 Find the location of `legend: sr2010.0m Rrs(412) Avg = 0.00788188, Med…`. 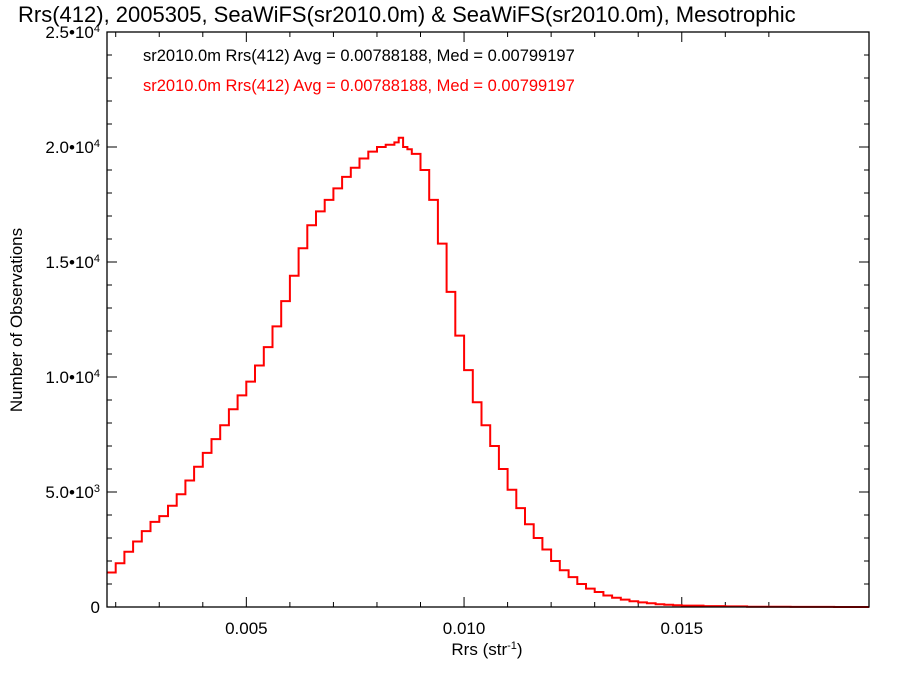

legend: sr2010.0m Rrs(412) Avg = 0.00788188, Med… is located at coordinates (359, 71).